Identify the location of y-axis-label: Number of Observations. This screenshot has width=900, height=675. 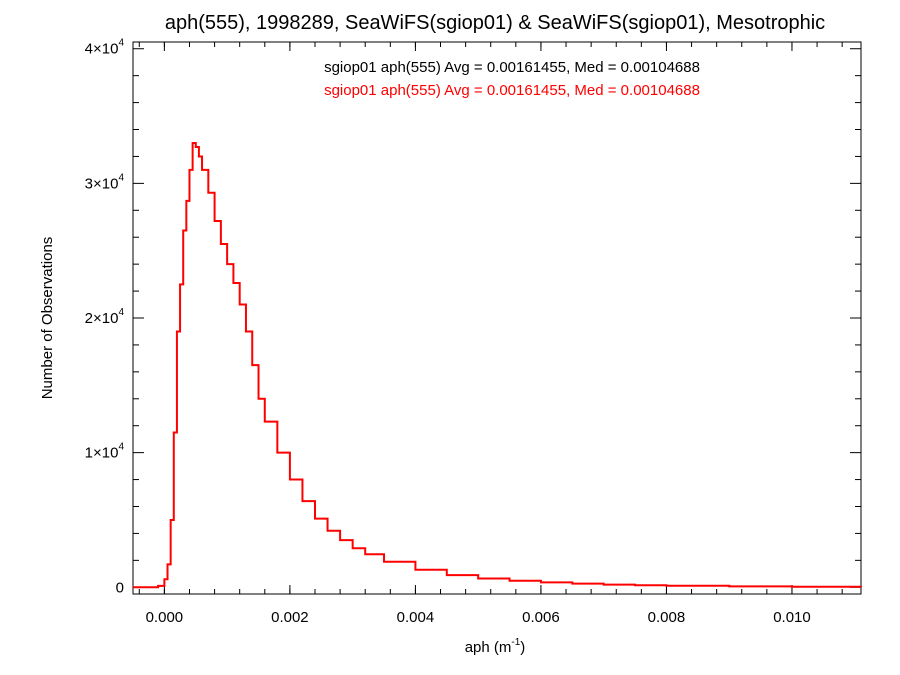
(47, 318).